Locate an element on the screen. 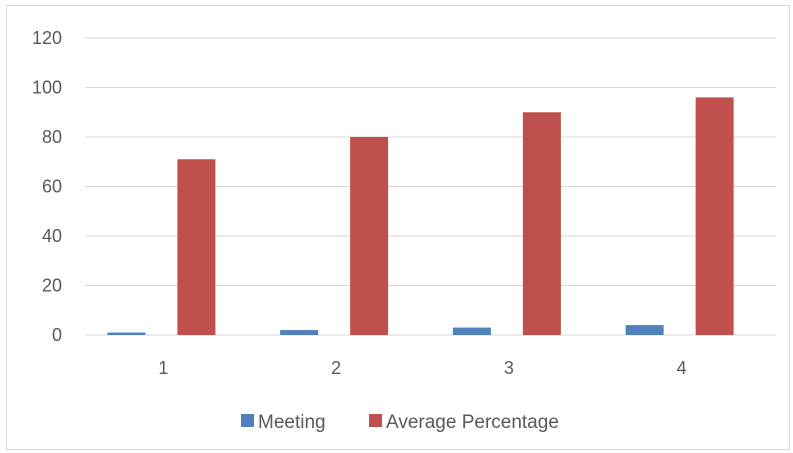  x-tick-label: 4 is located at coordinates (682, 368).